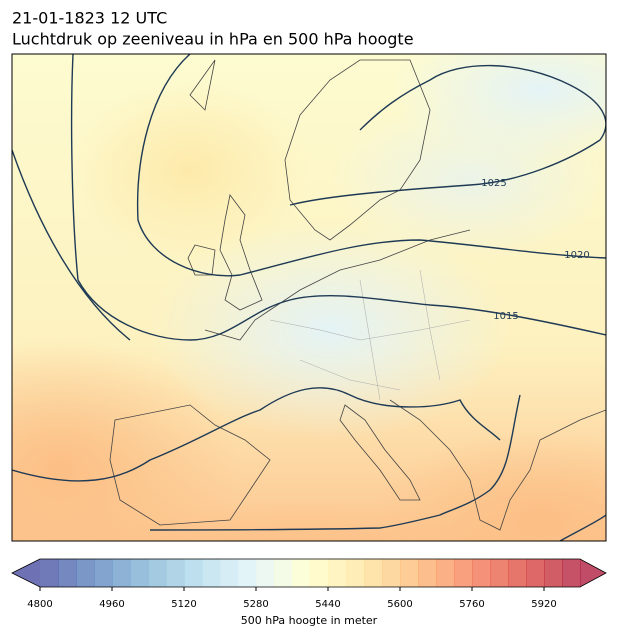  I want to click on colorbar-tick-label: 4800, so click(39, 604).